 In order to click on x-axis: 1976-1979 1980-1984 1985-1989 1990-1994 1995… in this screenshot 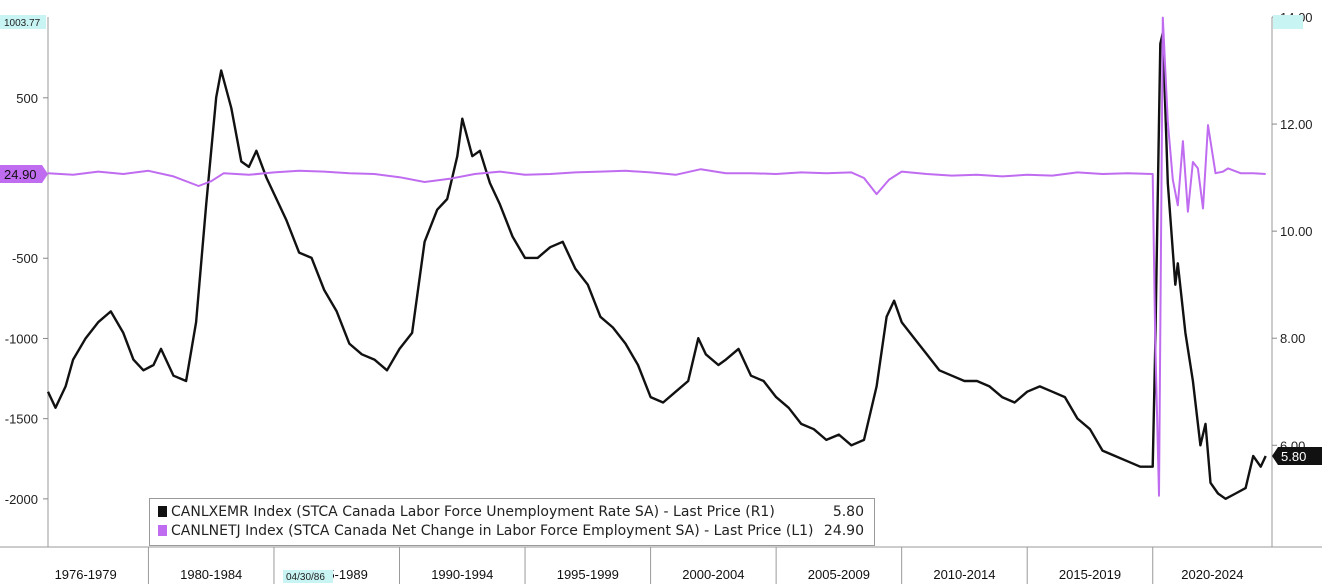, I will do `click(661, 565)`.